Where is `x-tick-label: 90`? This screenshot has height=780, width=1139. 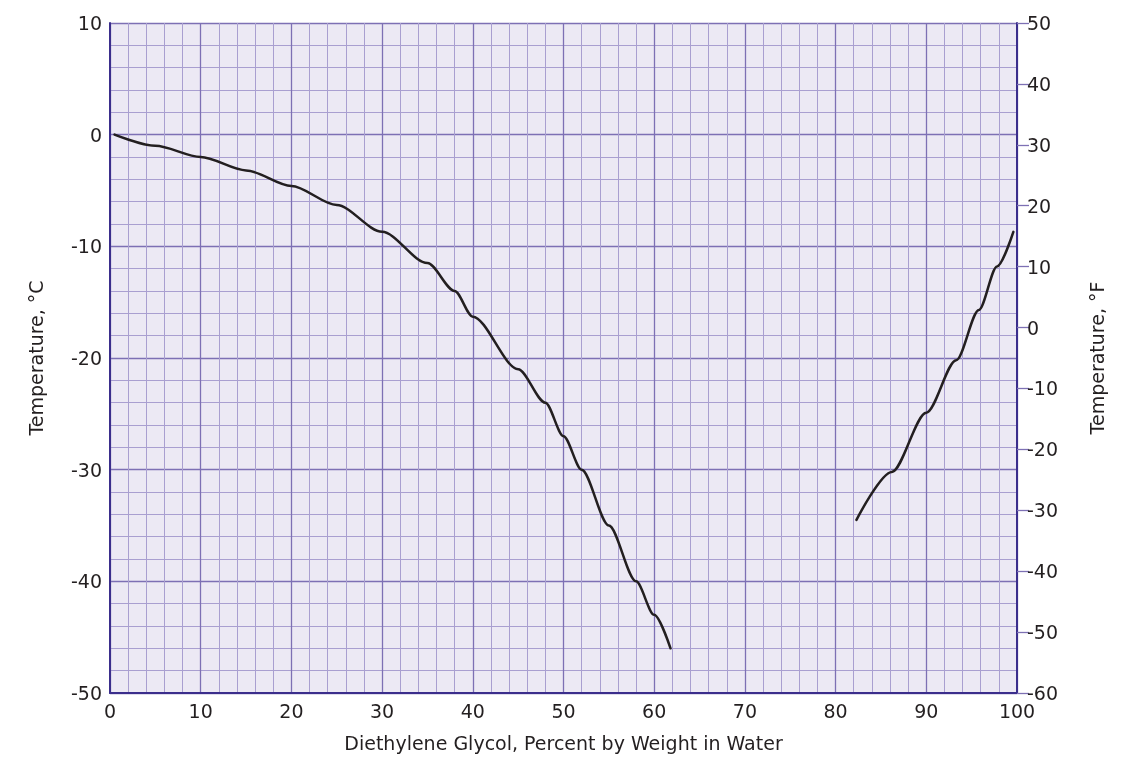
x-tick-label: 90 is located at coordinates (926, 710).